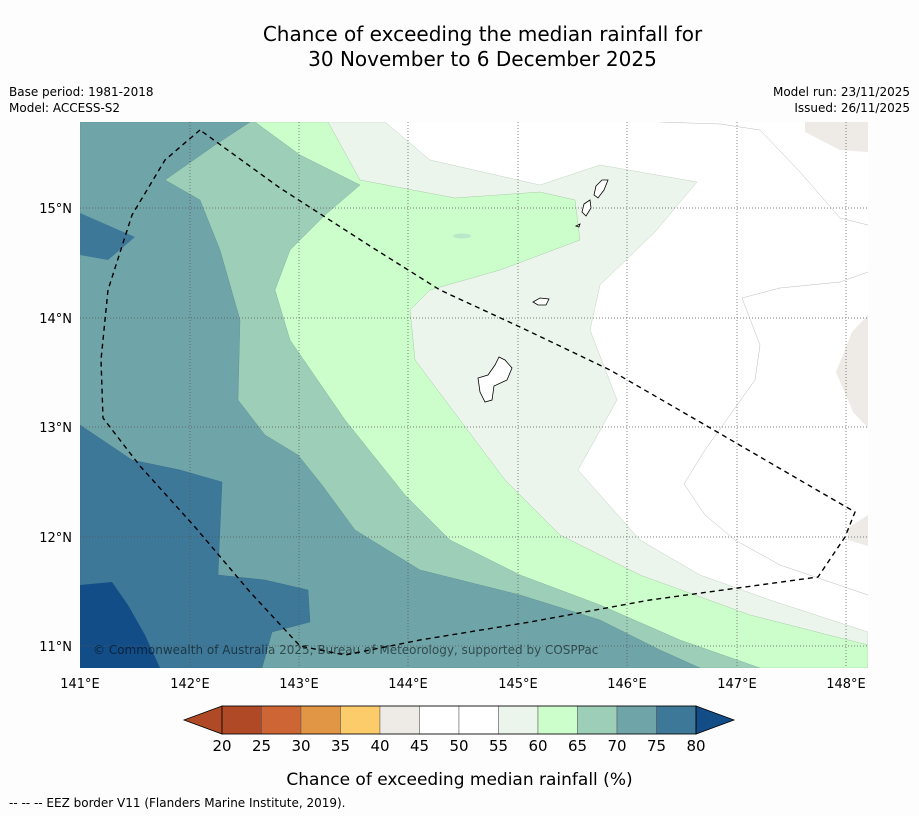 Image resolution: width=919 pixels, height=816 pixels. Describe the element at coordinates (379, 746) in the screenshot. I see `colorbar-tick-40: 40` at that location.